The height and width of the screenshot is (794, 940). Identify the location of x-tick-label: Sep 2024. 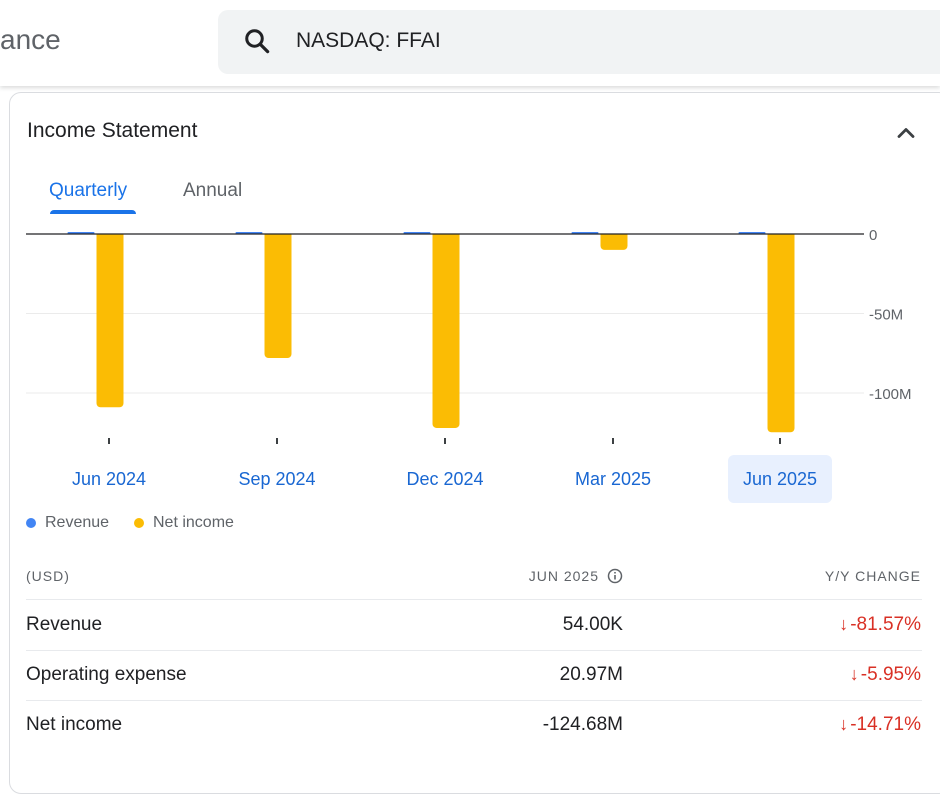
(277, 479).